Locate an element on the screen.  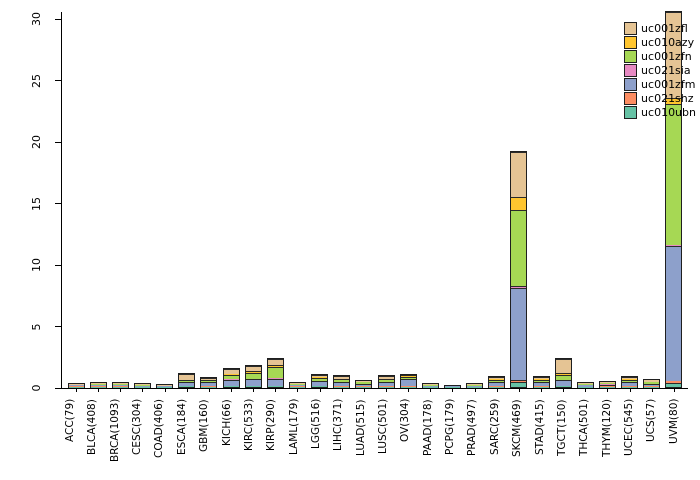
x-axis-label: BLCA(408) is located at coordinates (92, 427).